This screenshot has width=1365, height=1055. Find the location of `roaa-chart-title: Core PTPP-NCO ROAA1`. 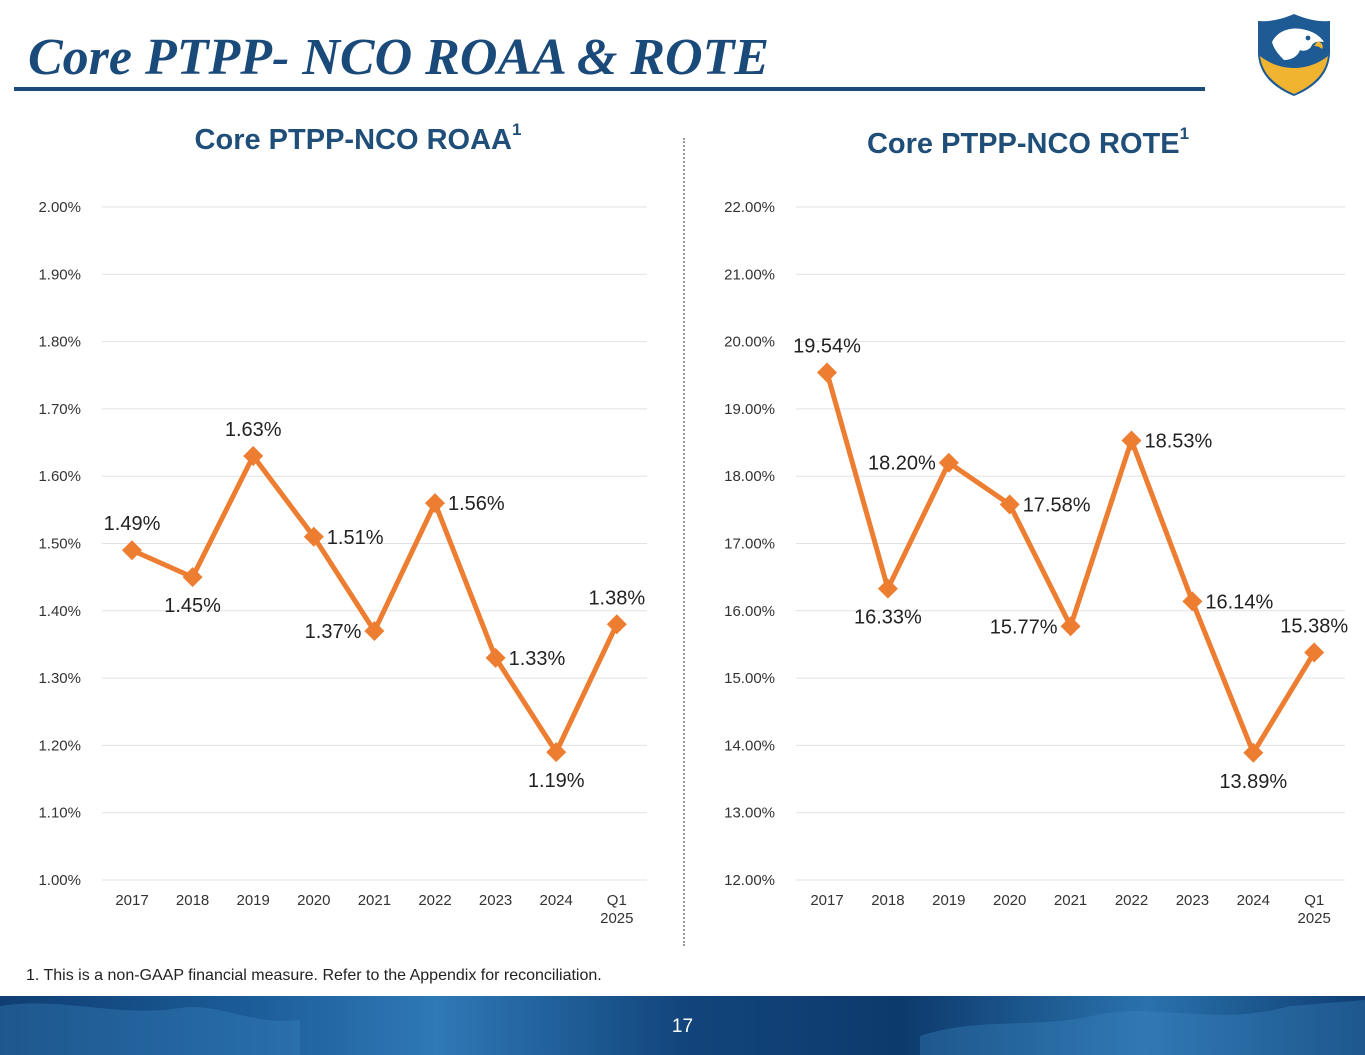

roaa-chart-title: Core PTPP-NCO ROAA1 is located at coordinates (358, 138).